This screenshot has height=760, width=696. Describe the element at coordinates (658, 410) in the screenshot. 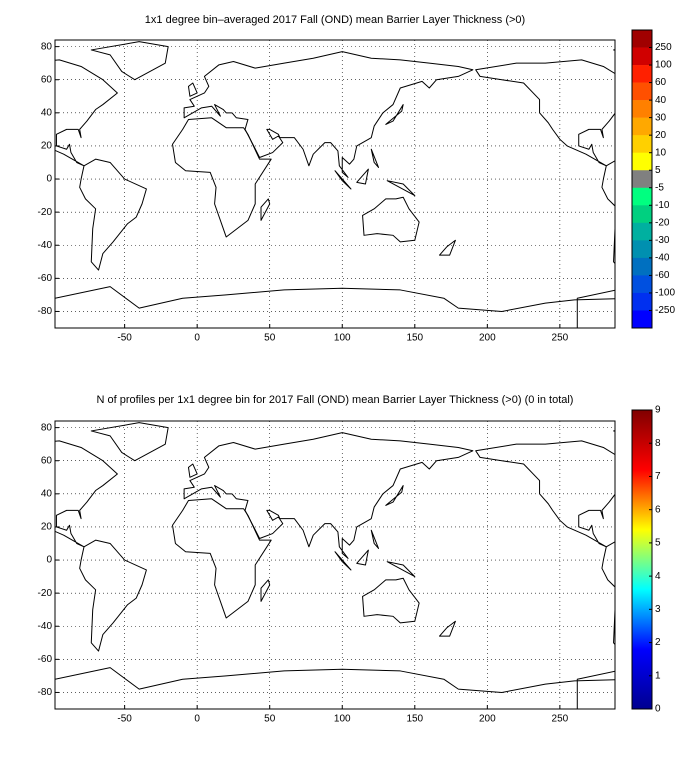

I see `colorbar-label: 9` at that location.